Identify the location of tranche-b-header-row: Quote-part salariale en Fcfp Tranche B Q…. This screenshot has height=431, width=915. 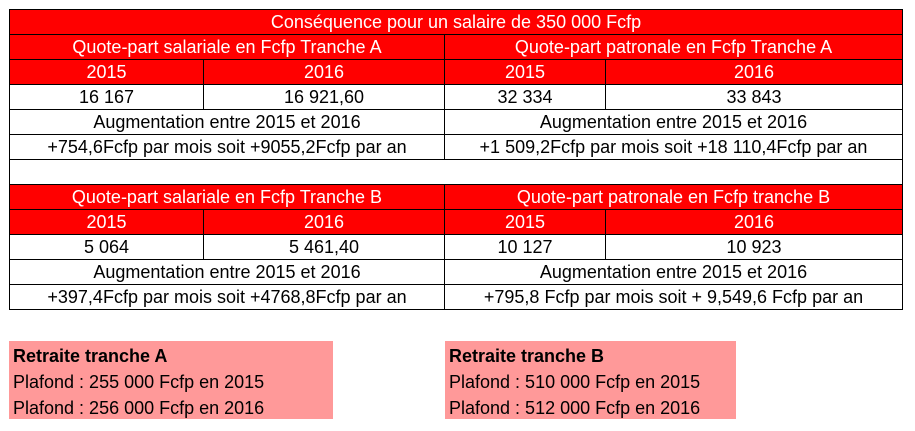
(456, 197).